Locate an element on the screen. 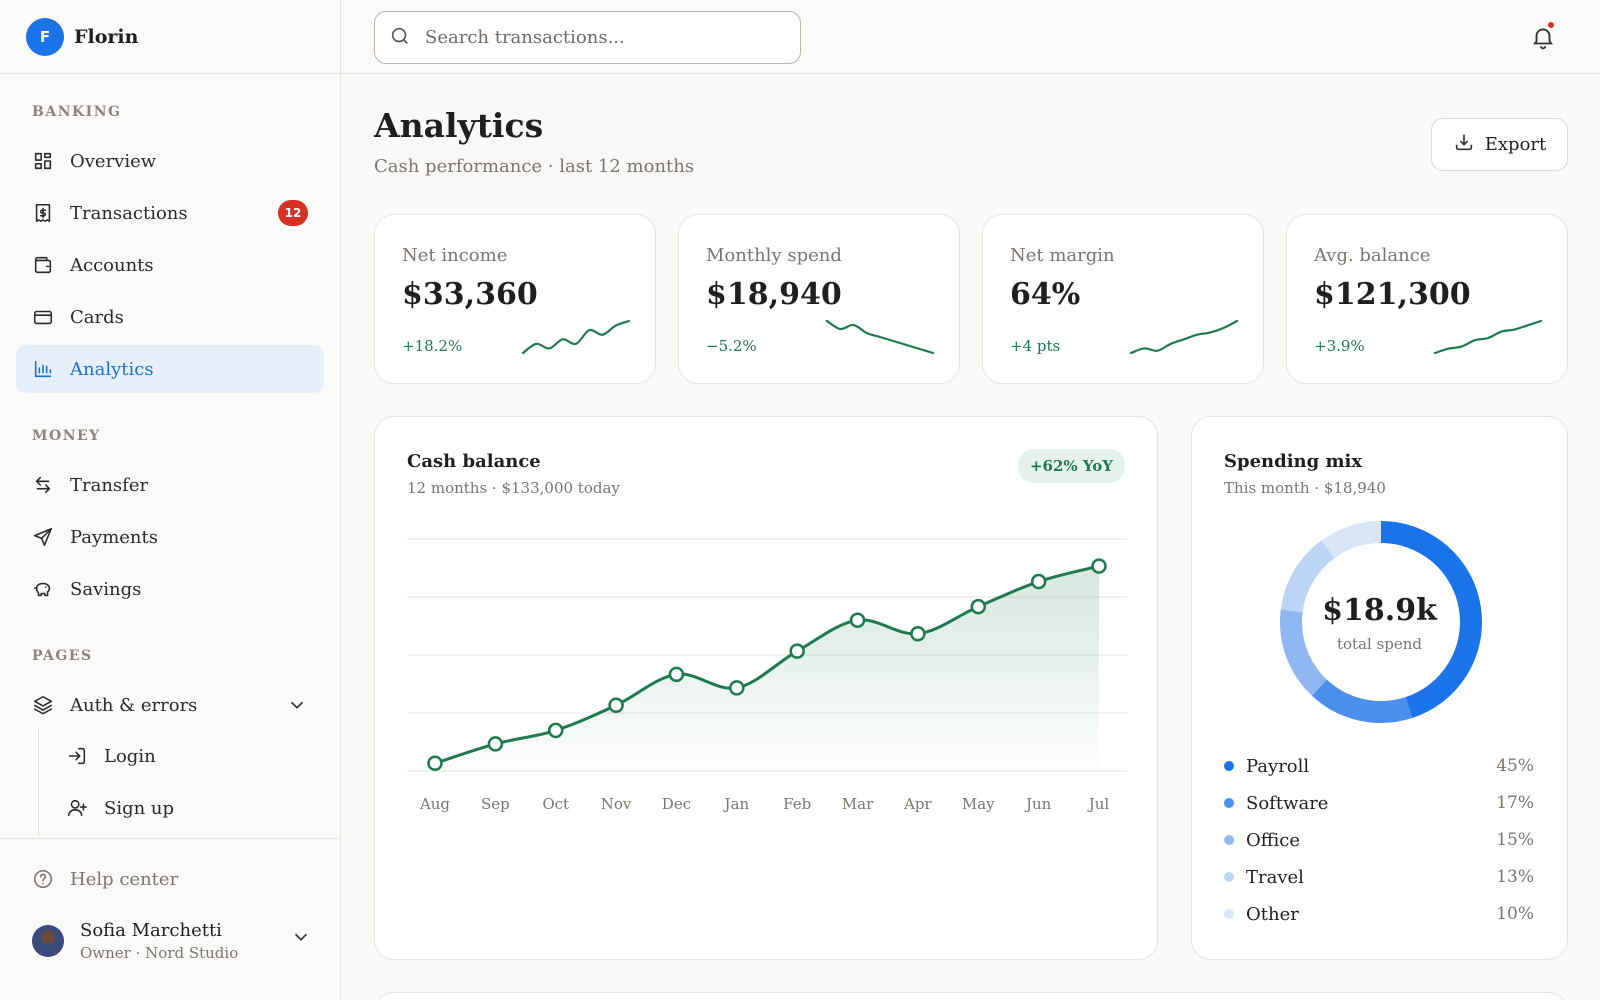 The width and height of the screenshot is (1600, 1000). kpi-card-avg-balance: Avg. balance $121,300 +3.9% is located at coordinates (1427, 299).